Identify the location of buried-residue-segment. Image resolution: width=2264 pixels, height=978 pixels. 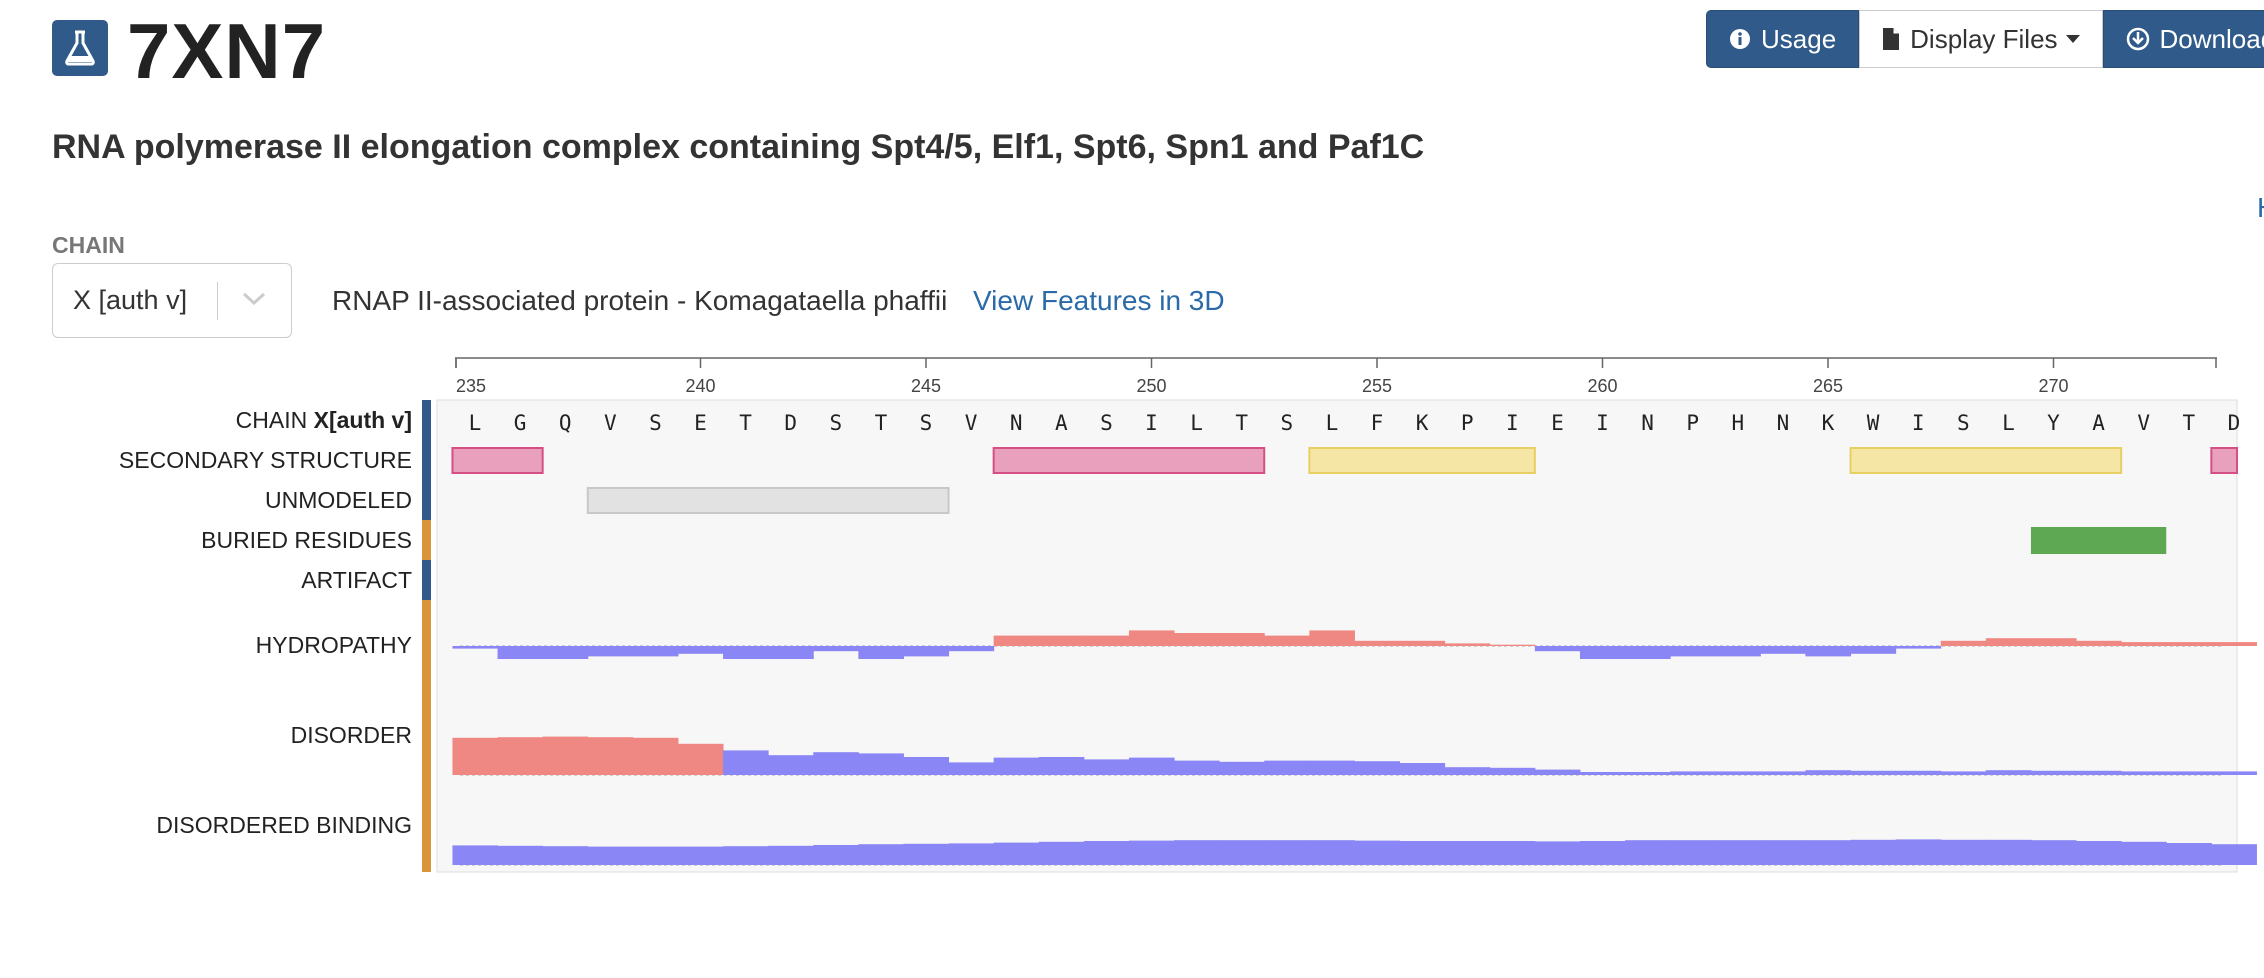
(2098, 540).